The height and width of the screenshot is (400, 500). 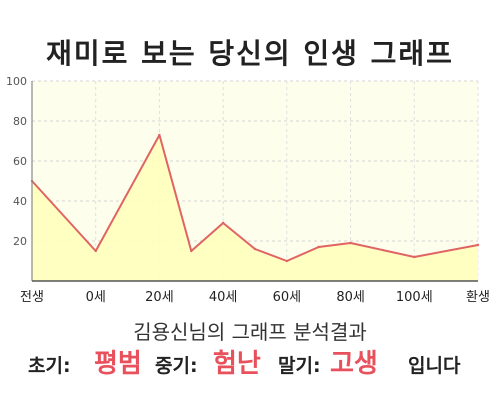 I want to click on y-tick-label: 60, so click(x=20, y=161).